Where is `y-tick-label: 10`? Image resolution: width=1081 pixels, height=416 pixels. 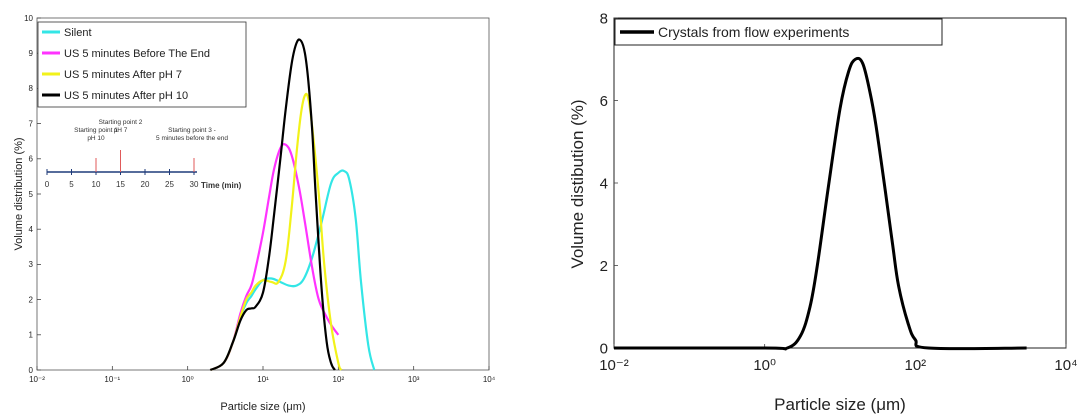 y-tick-label: 10 is located at coordinates (28, 18).